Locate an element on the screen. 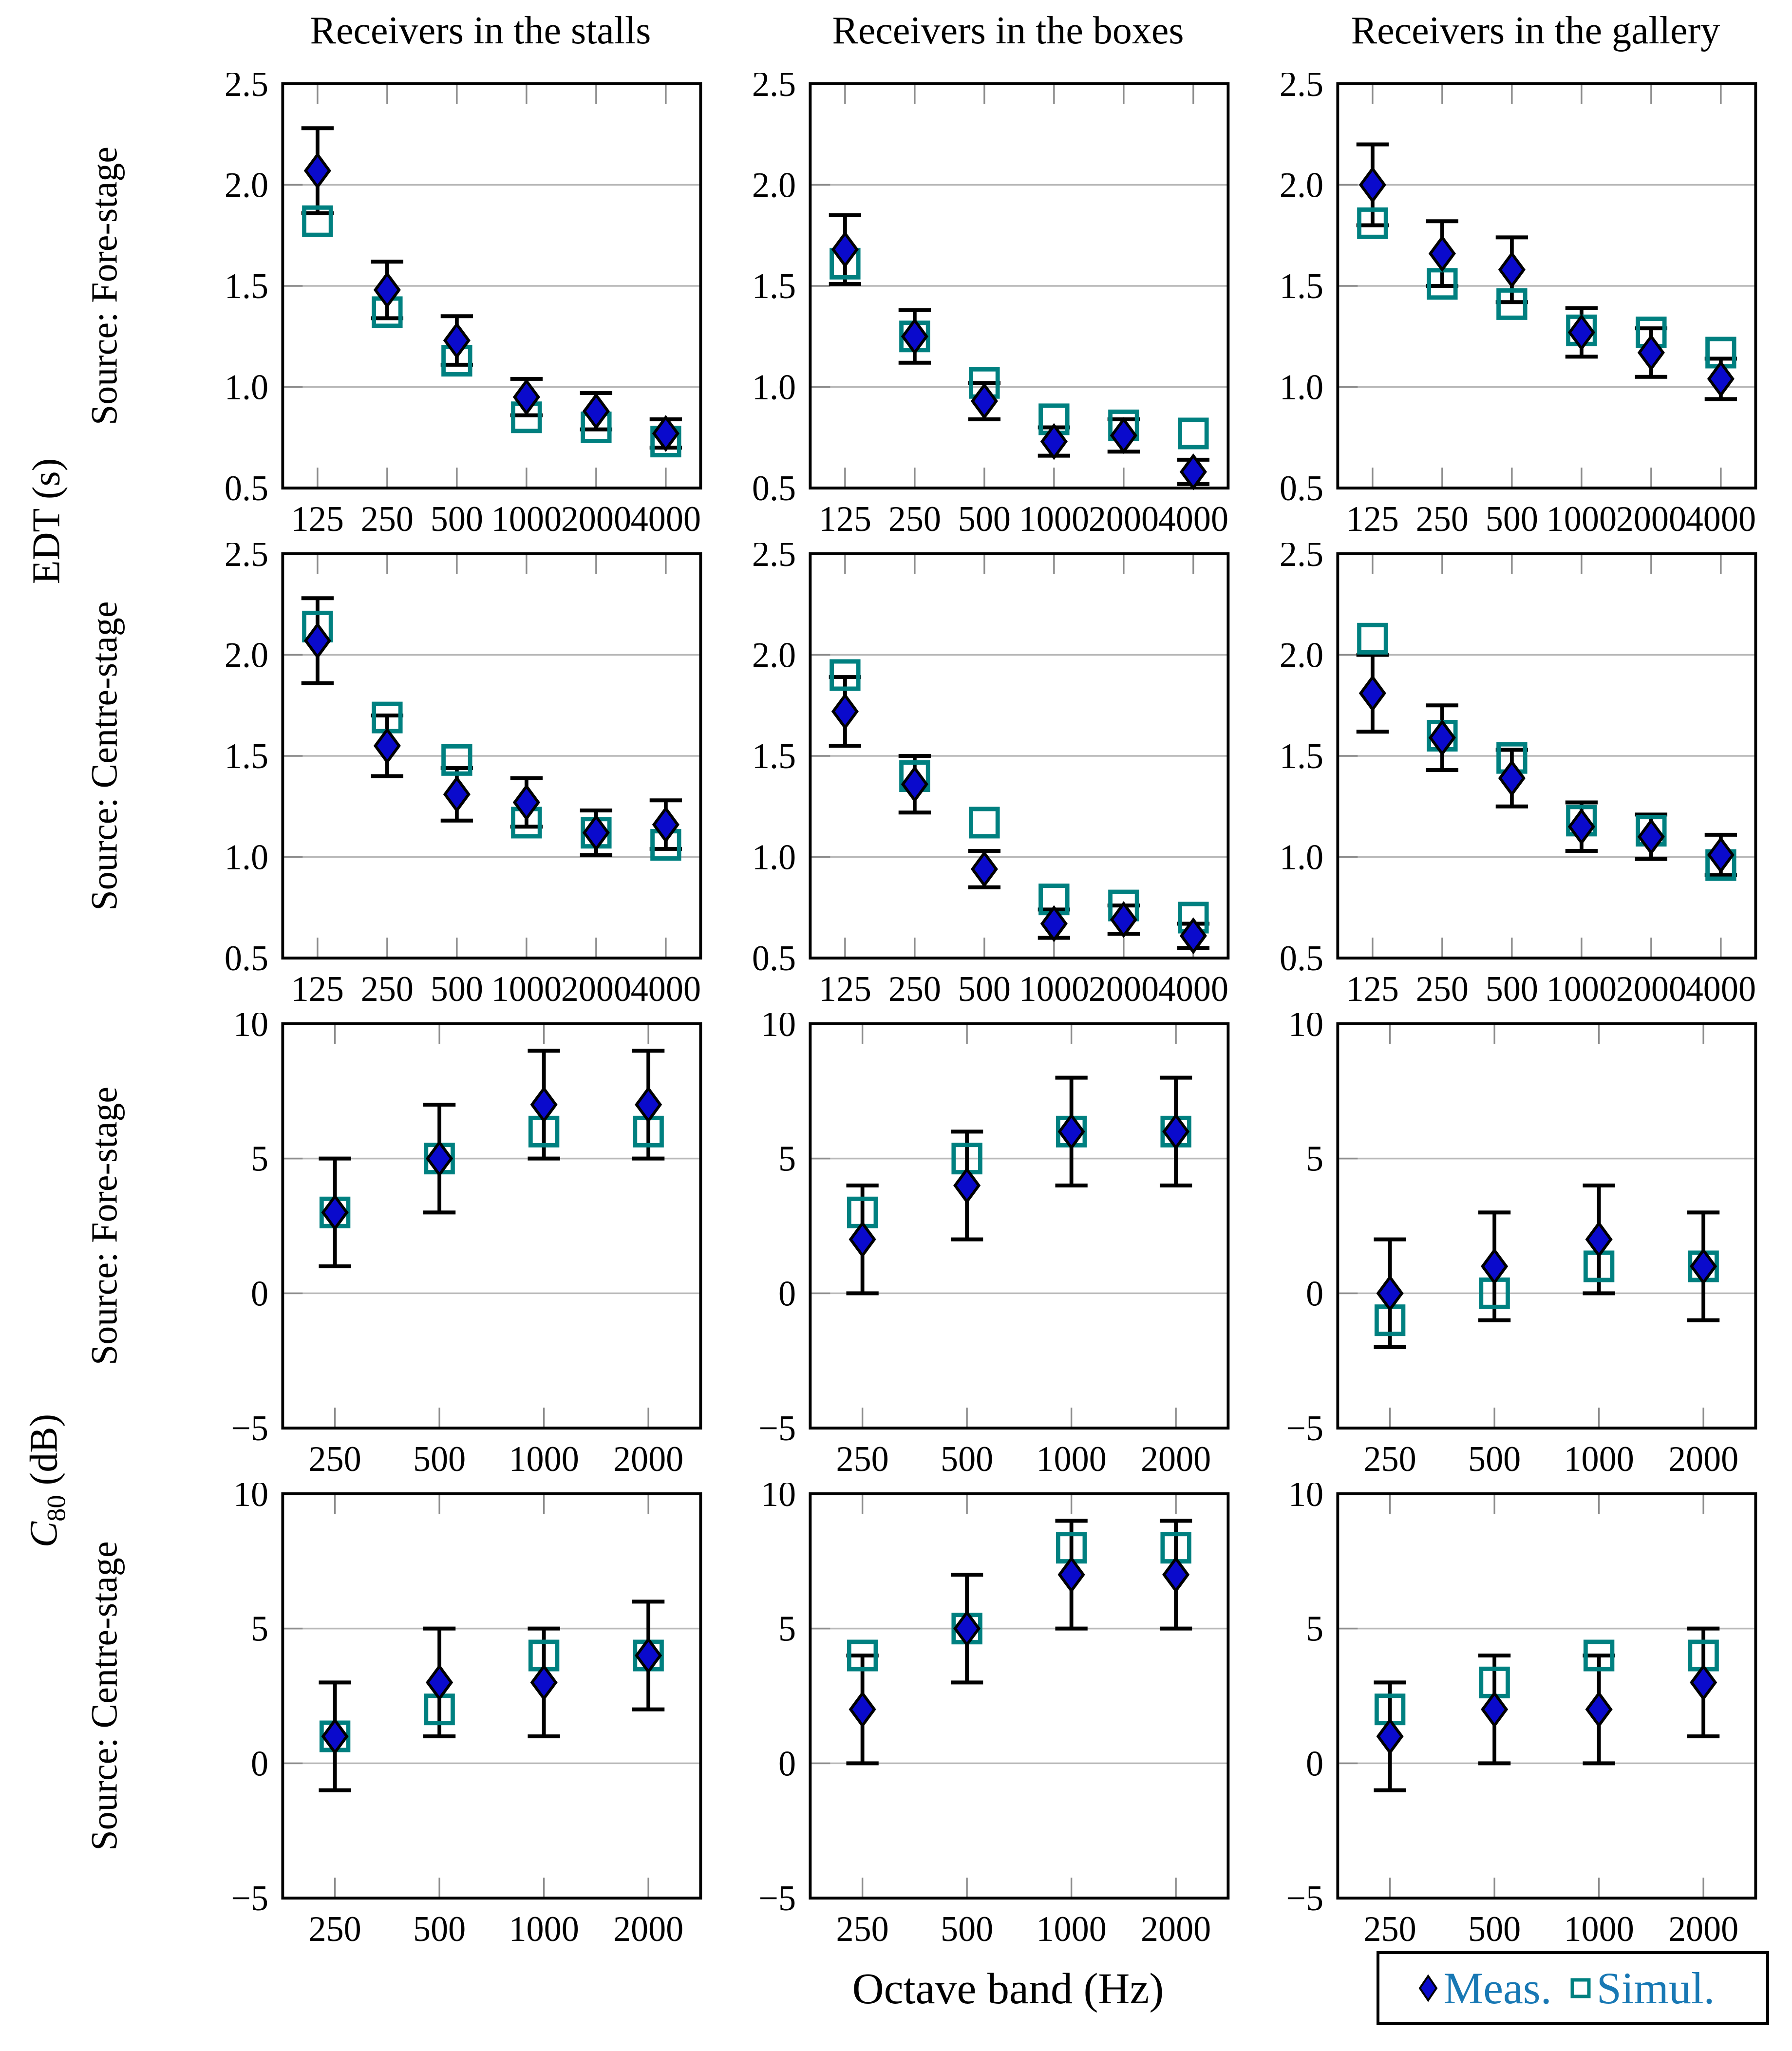 The height and width of the screenshot is (2051, 1792). row-label-edt-centre: Source: Centre-stage is located at coordinates (104, 756).